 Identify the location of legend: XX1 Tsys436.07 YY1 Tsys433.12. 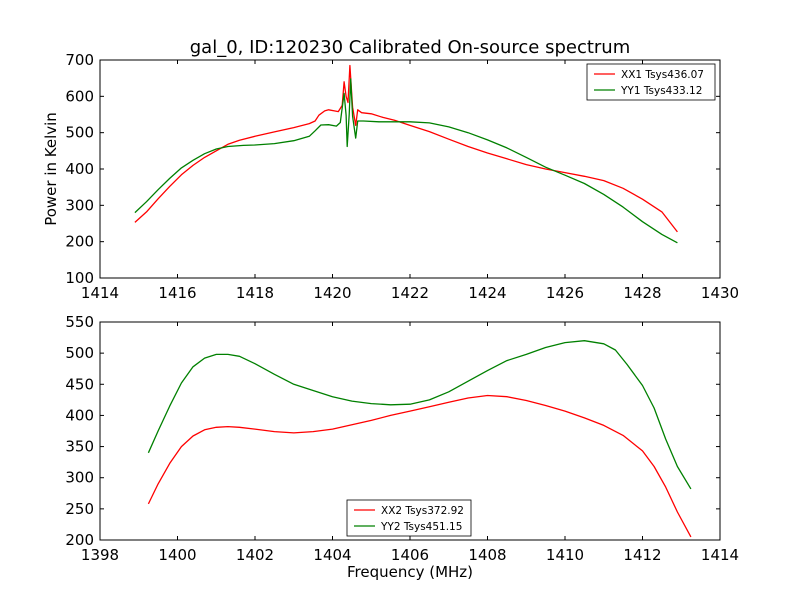
(651, 82).